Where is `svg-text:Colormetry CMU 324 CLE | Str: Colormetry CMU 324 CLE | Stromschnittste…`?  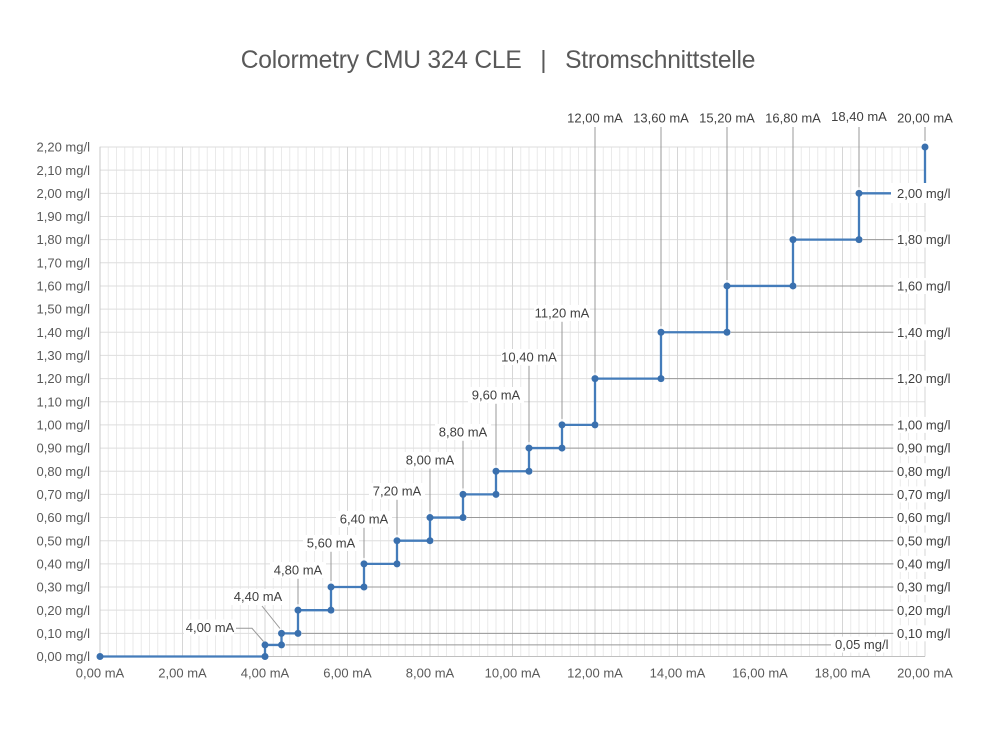 svg-text:Colormetry CMU 324 CLE | Str: Colormetry CMU 324 CLE | Stromschnittste… is located at coordinates (498, 60).